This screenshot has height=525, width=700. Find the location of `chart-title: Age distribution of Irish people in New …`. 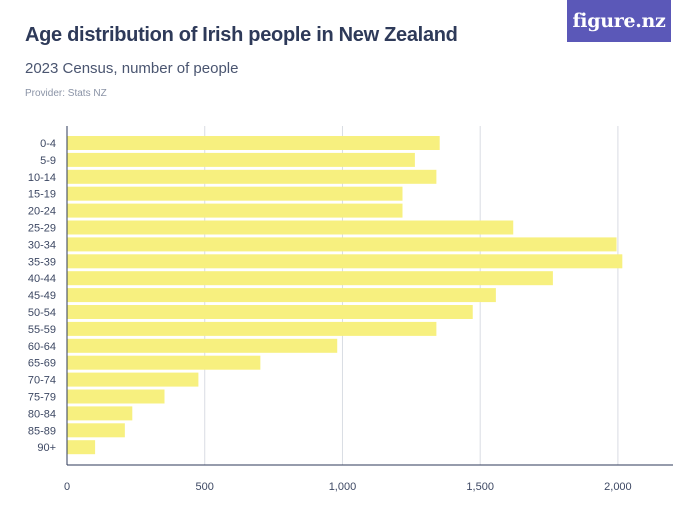

chart-title: Age distribution of Irish people in New … is located at coordinates (241, 35).